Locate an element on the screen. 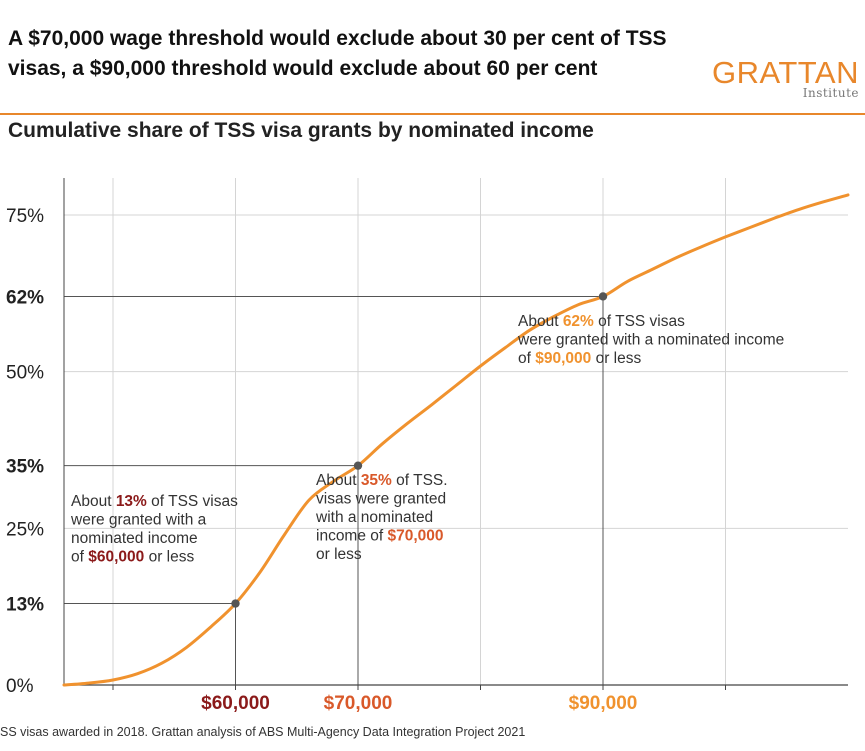  y-tick-labels: 0% 13% 25% 35% 50% 62% 75% is located at coordinates (25, 451).